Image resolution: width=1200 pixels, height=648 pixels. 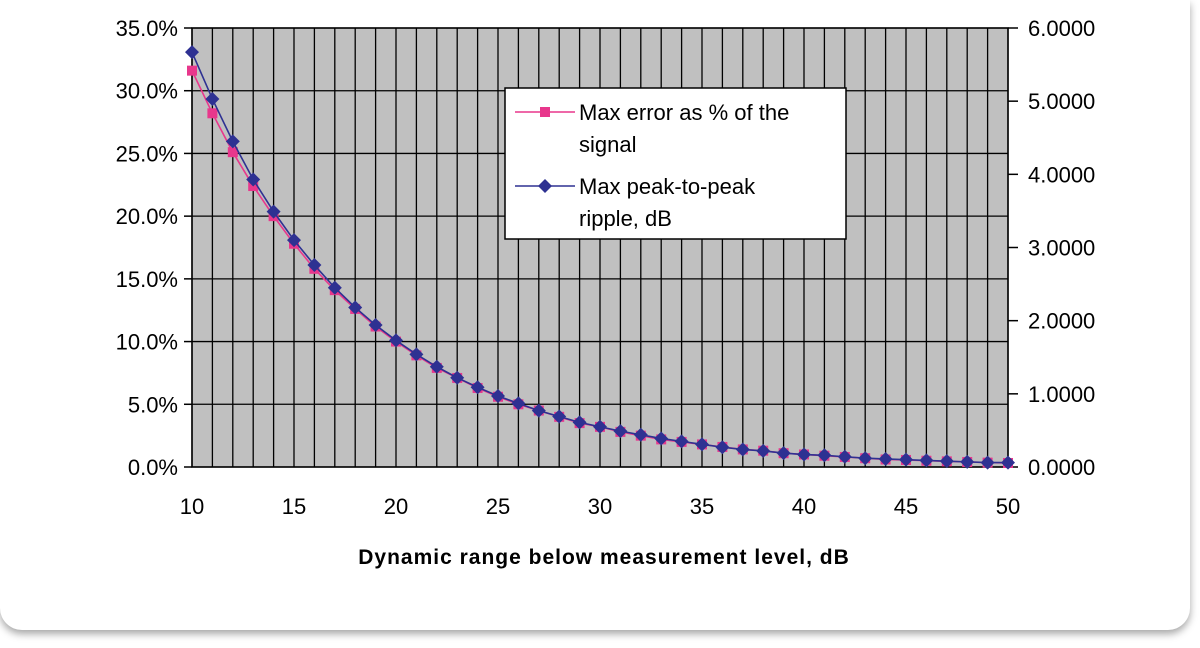 What do you see at coordinates (906, 506) in the screenshot?
I see `x-tick-label: 45` at bounding box center [906, 506].